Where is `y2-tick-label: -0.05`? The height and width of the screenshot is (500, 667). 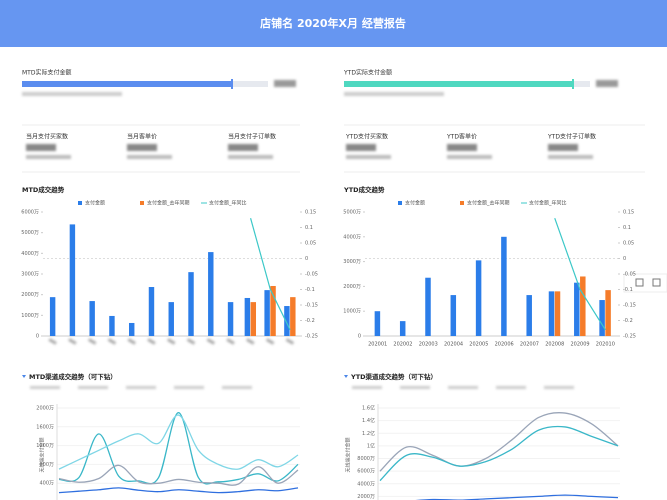 y2-tick-label: -0.05 is located at coordinates (629, 275).